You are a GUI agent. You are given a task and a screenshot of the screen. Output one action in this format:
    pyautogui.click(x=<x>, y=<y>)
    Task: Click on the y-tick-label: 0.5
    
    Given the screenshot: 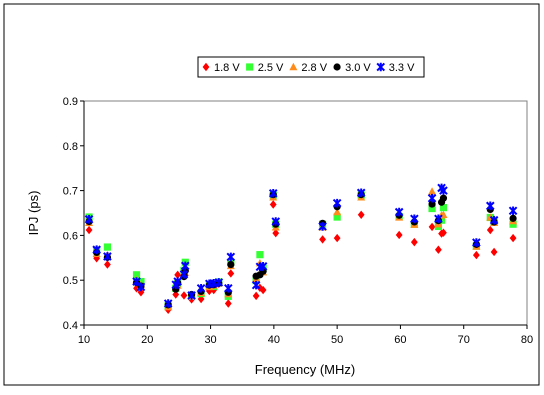 What is the action you would take?
    pyautogui.click(x=70, y=281)
    